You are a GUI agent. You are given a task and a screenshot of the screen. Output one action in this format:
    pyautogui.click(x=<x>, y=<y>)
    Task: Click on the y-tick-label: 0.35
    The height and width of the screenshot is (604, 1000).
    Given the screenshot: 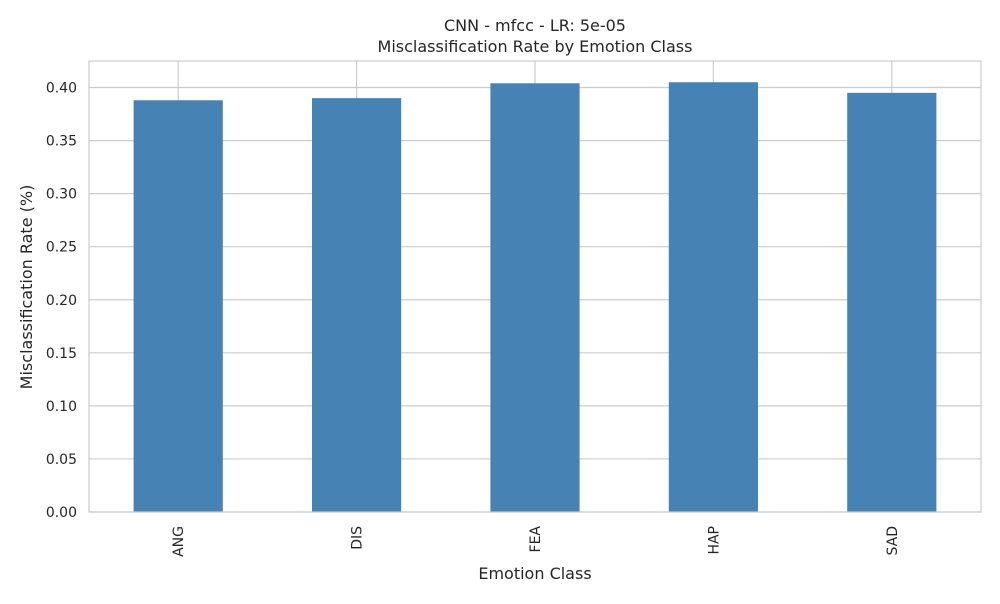 What is the action you would take?
    pyautogui.click(x=61, y=142)
    